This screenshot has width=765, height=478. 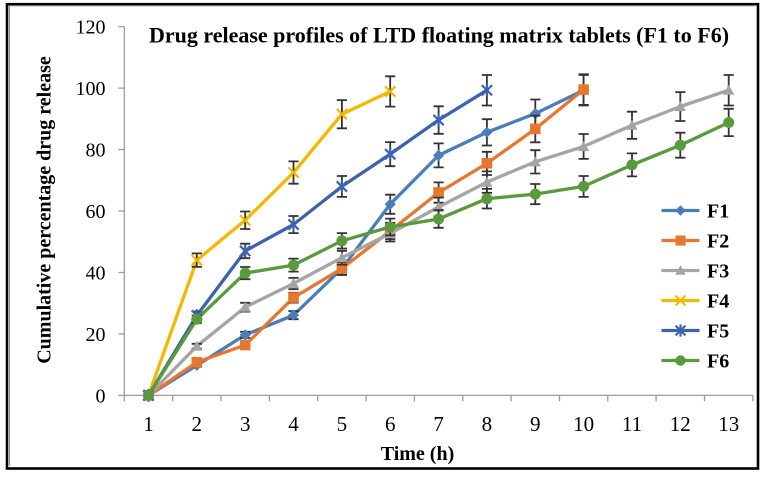 What do you see at coordinates (390, 424) in the screenshot?
I see `svg-text: 6` at bounding box center [390, 424].